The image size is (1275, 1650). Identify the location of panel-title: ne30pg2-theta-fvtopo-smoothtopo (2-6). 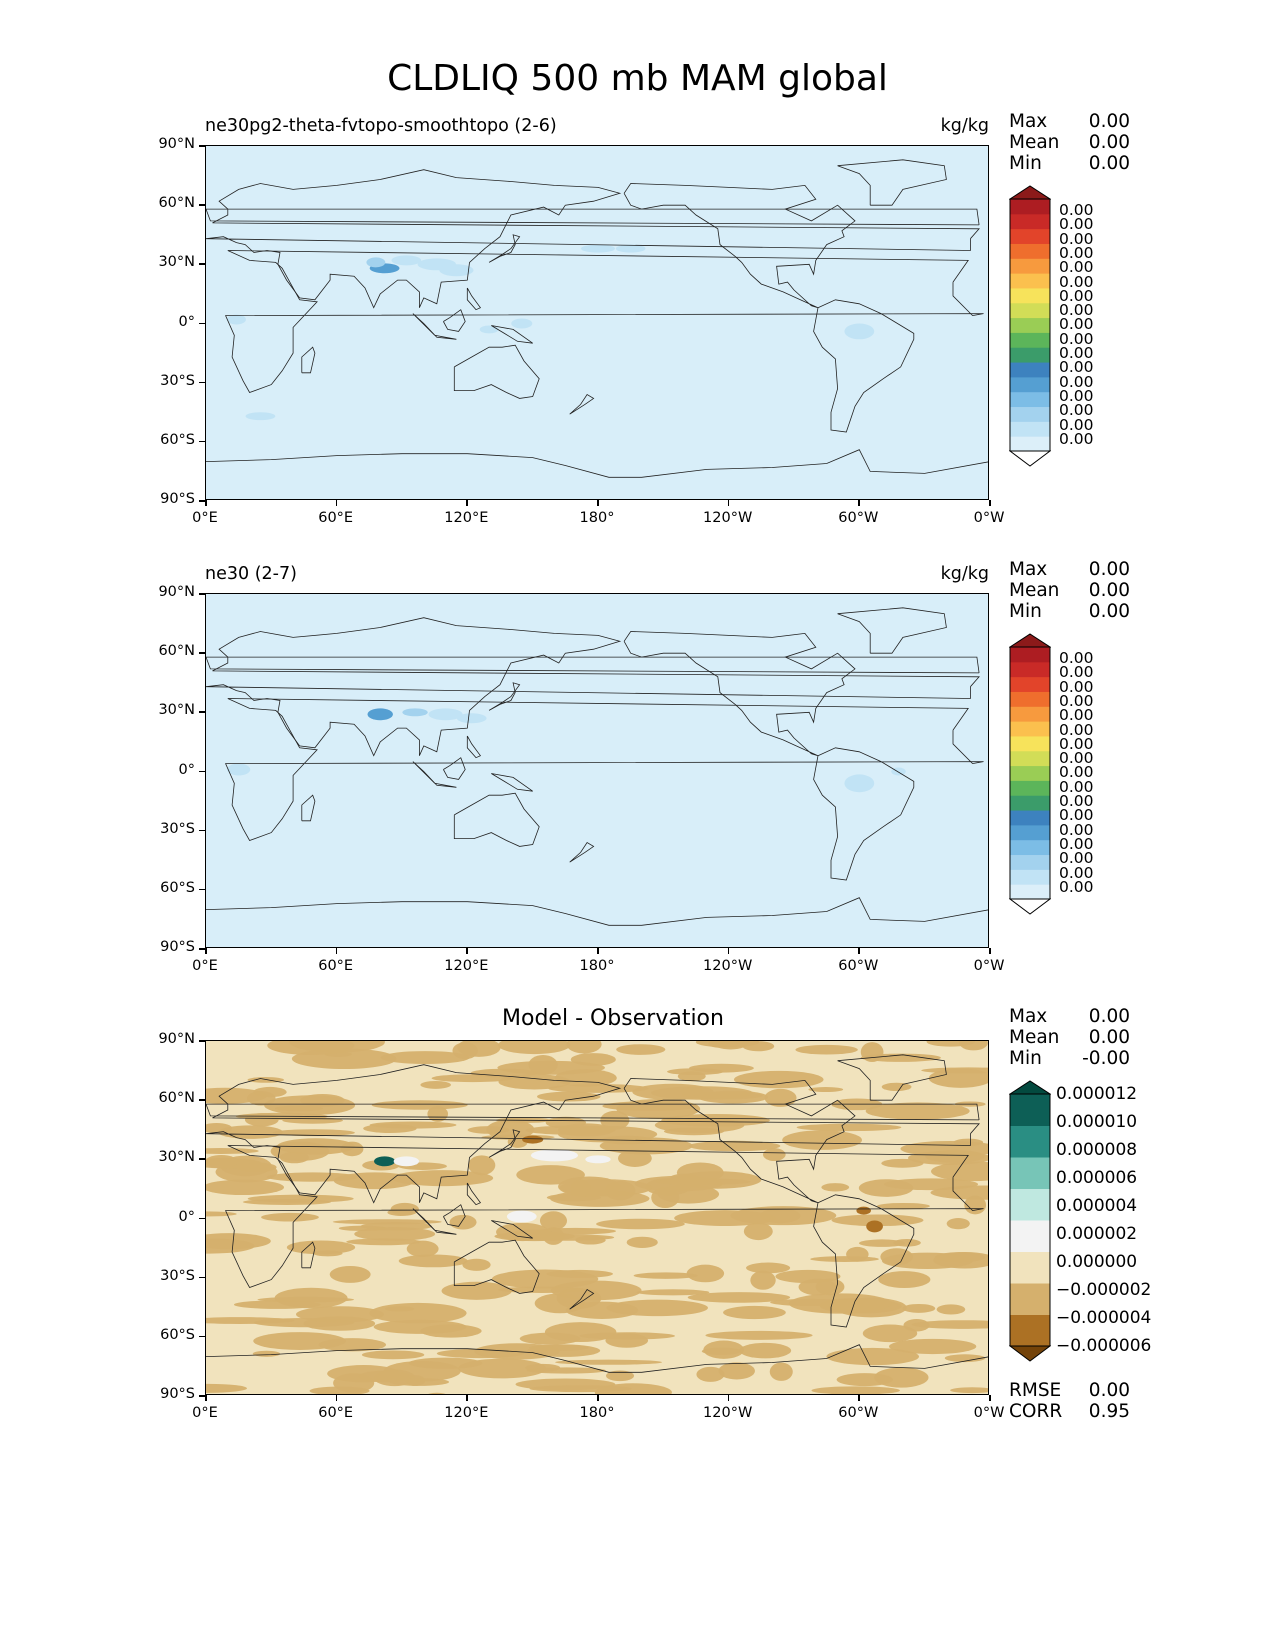
(381, 126).